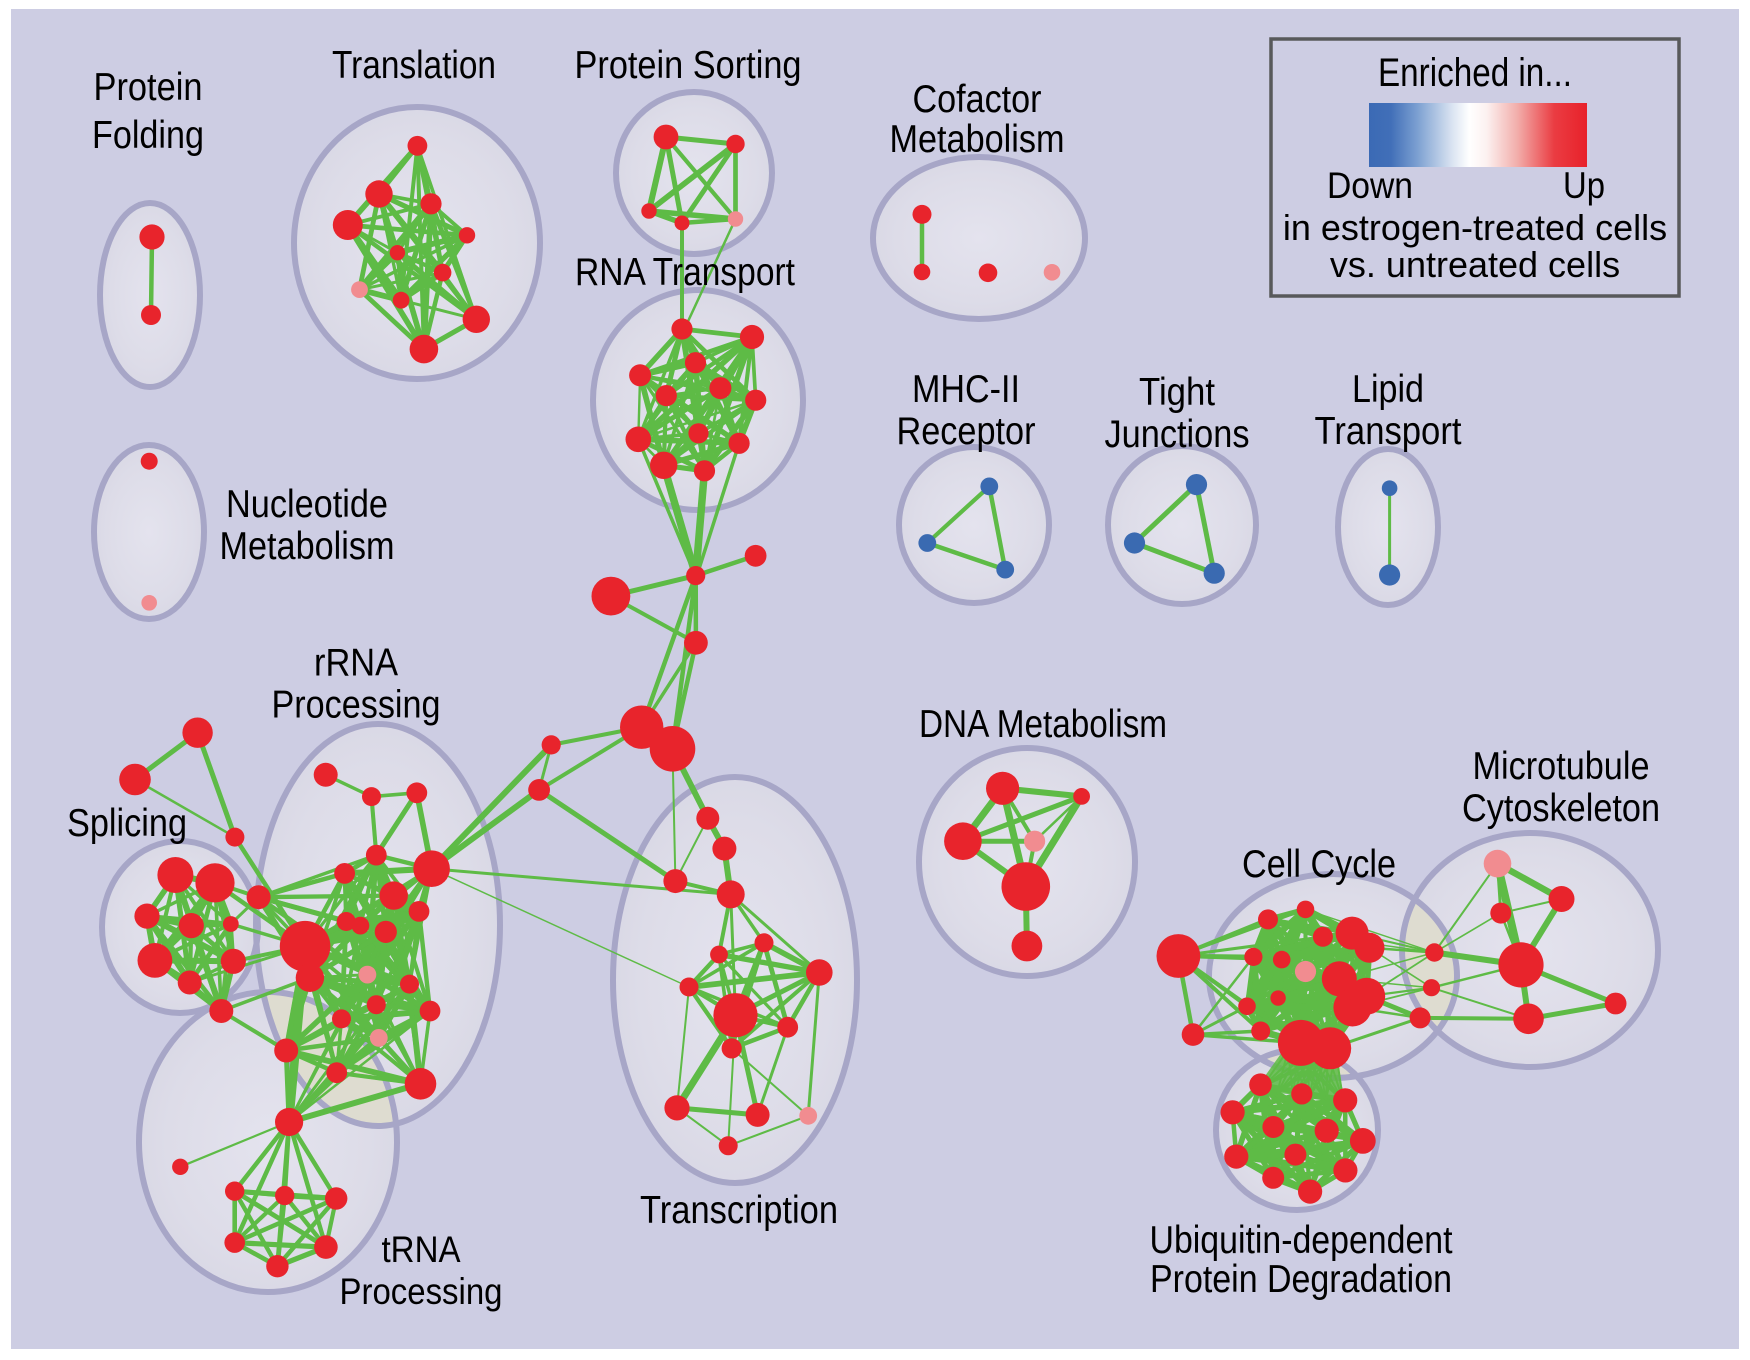 This screenshot has height=1360, width=1750. I want to click on svg-text: Splicing, so click(127, 823).